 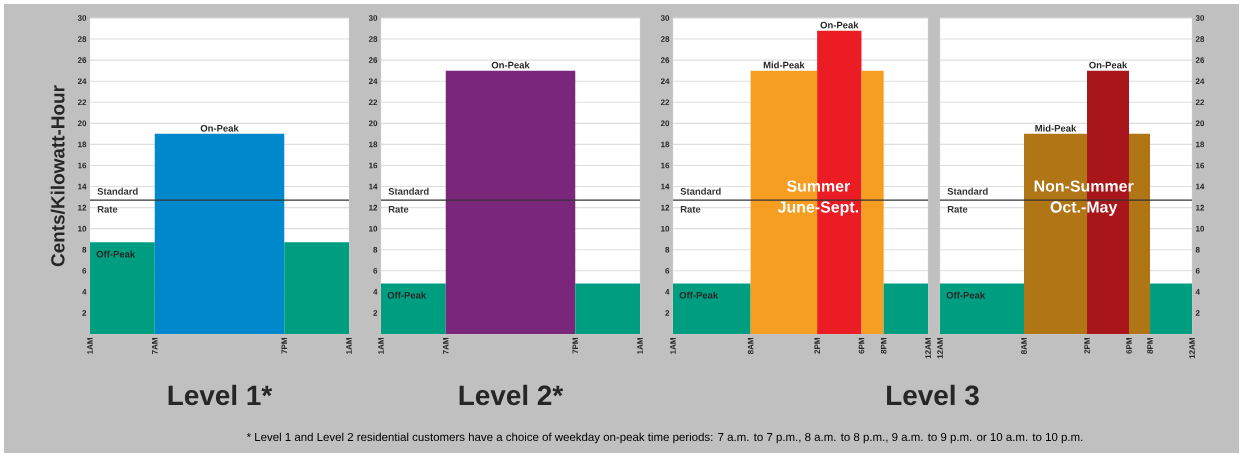 What do you see at coordinates (220, 395) in the screenshot?
I see `text: Level 1*` at bounding box center [220, 395].